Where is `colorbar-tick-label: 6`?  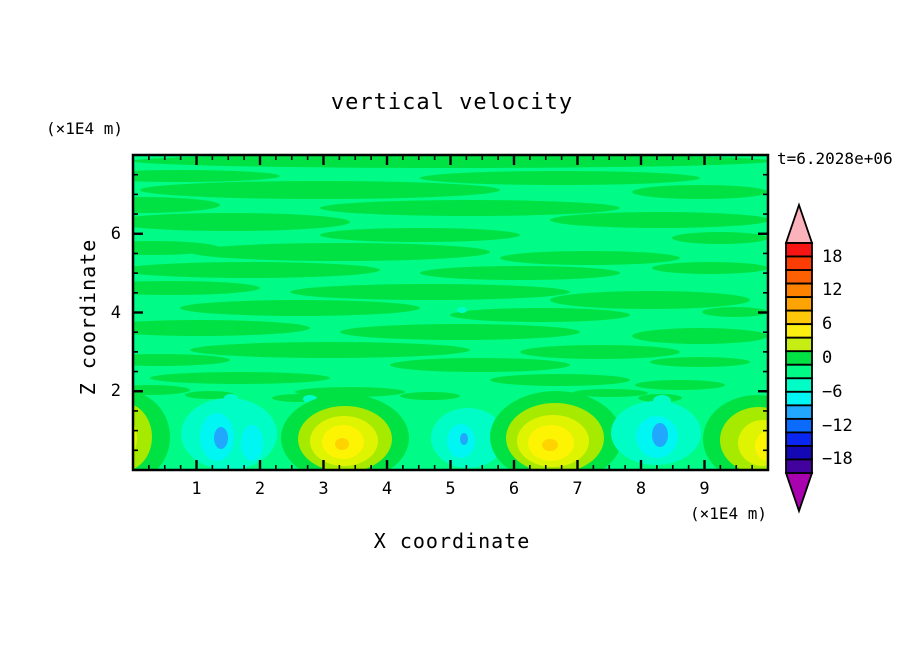 colorbar-tick-label: 6 is located at coordinates (827, 324).